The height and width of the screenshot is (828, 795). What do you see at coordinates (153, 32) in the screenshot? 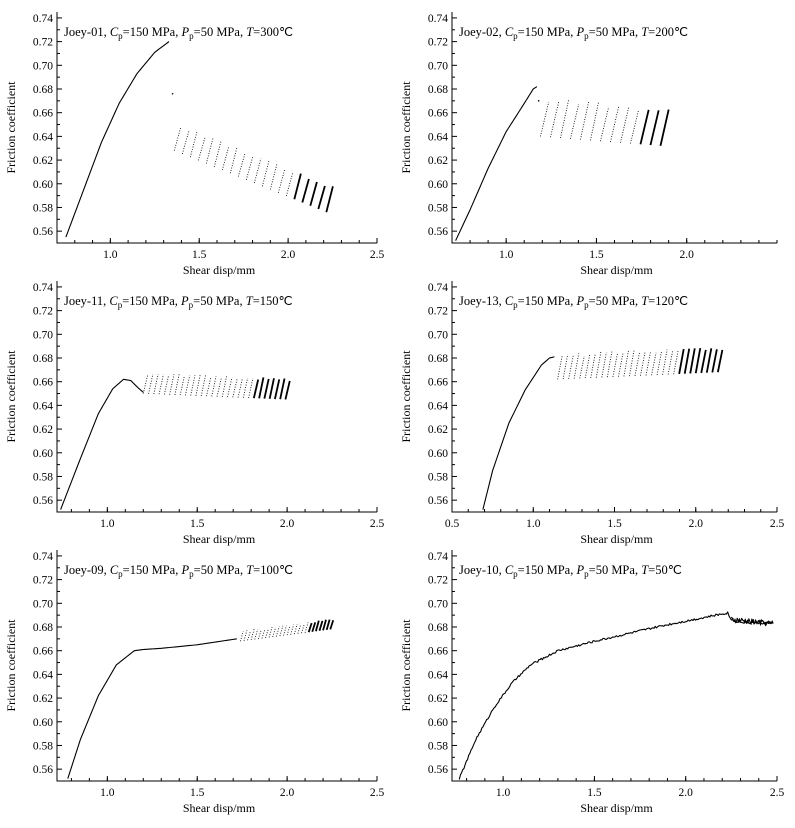
I see `confining-pressure: 150 MPa` at bounding box center [153, 32].